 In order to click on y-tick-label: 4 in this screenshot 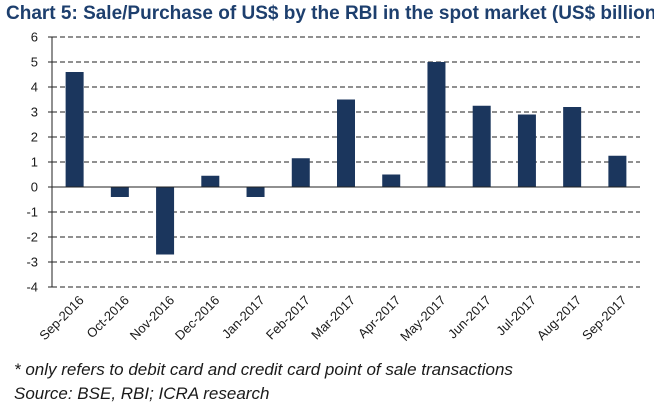, I will do `click(34, 87)`.